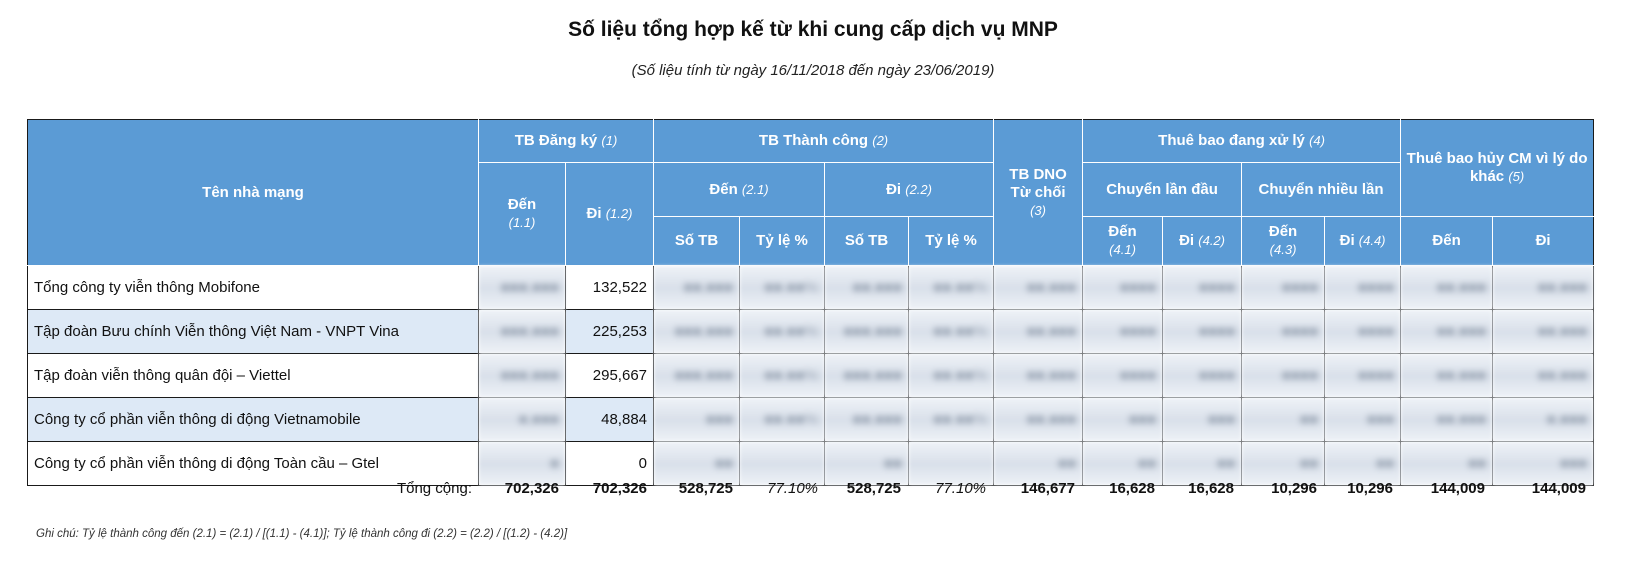  I want to click on total-success-in-count: 528,725, so click(705, 488).